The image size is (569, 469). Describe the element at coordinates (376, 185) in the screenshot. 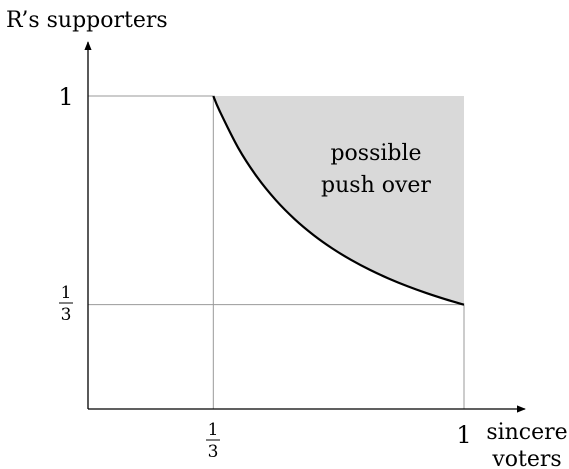

I see `region-label-line-2: push over` at that location.